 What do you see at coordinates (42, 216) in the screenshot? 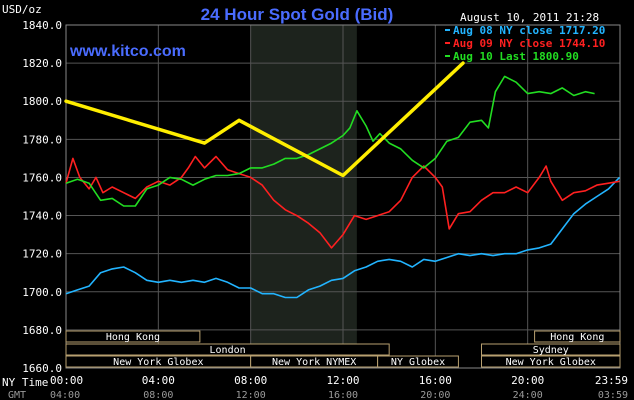
I see `y-tick-label: 1740.0` at bounding box center [42, 216].